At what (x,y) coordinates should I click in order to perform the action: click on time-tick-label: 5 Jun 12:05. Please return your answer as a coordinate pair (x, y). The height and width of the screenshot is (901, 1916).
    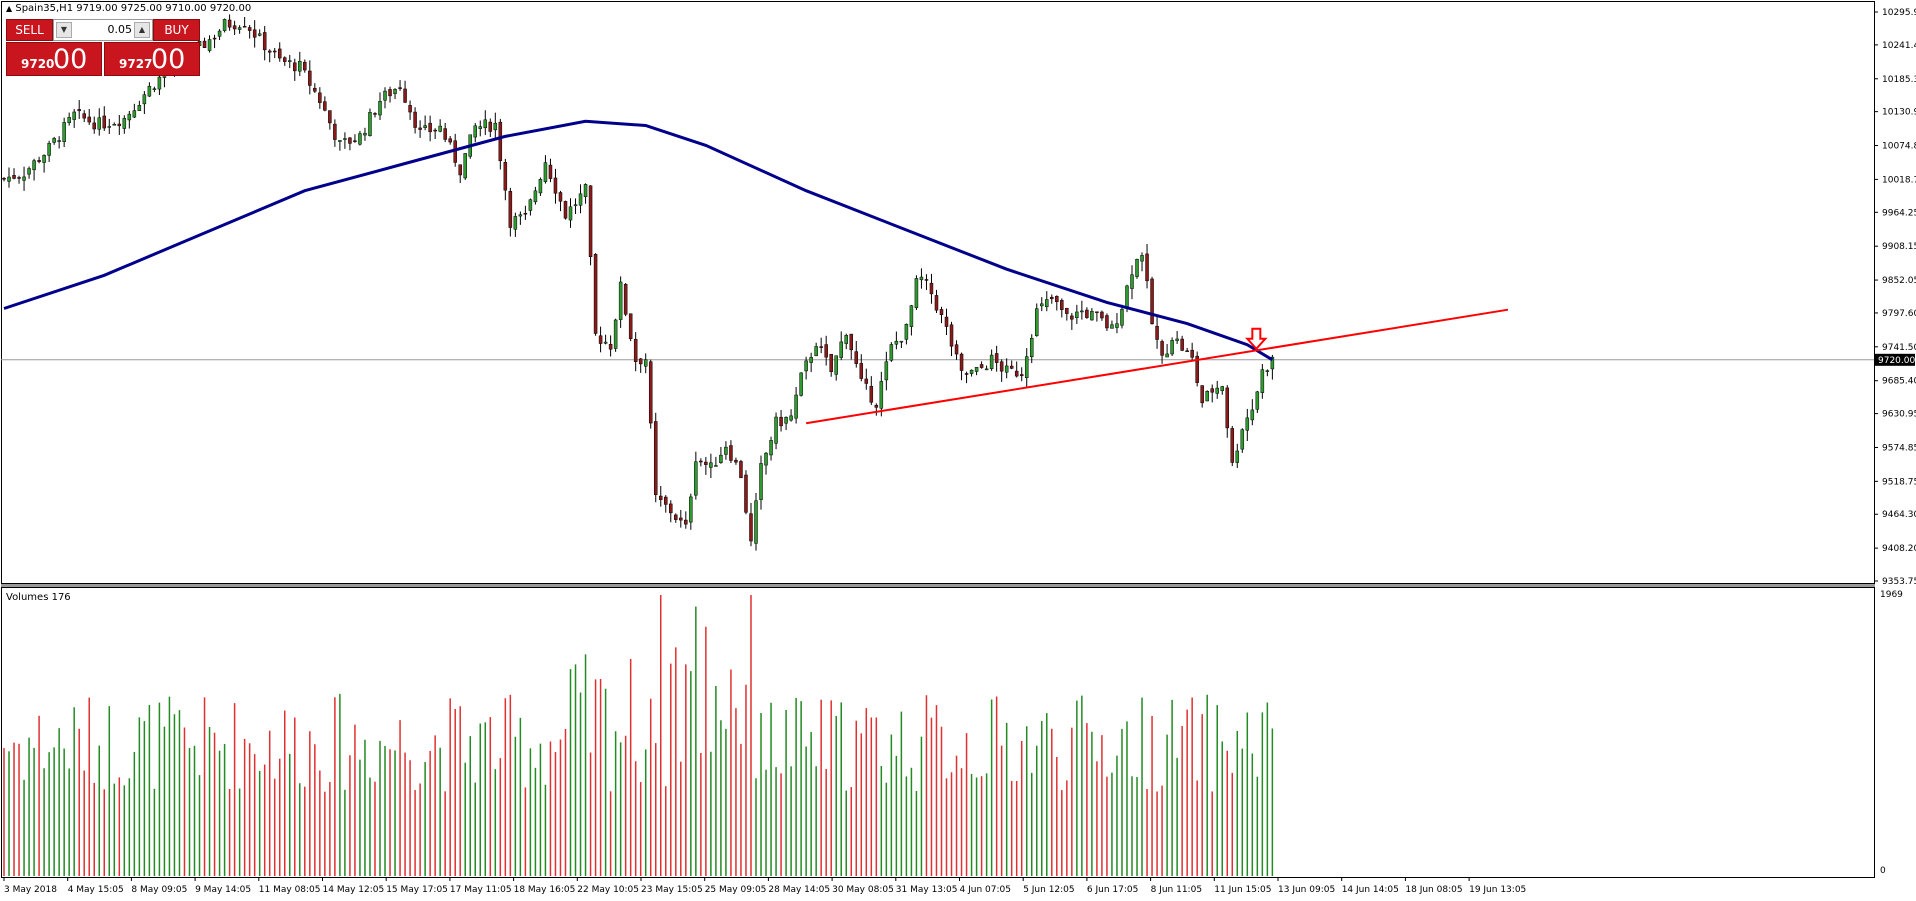
    Looking at the image, I should click on (1048, 890).